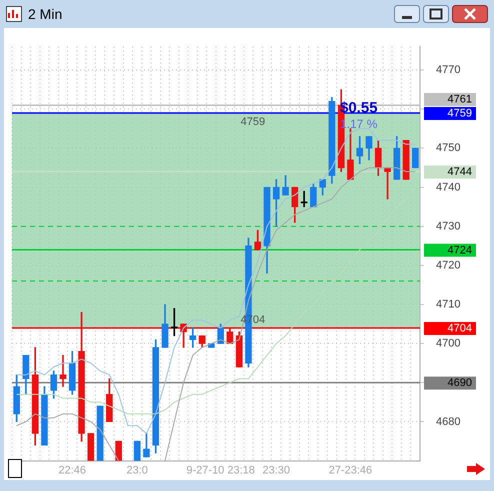 This screenshot has height=491, width=494. I want to click on x-tick-label: 23:0, so click(137, 470).